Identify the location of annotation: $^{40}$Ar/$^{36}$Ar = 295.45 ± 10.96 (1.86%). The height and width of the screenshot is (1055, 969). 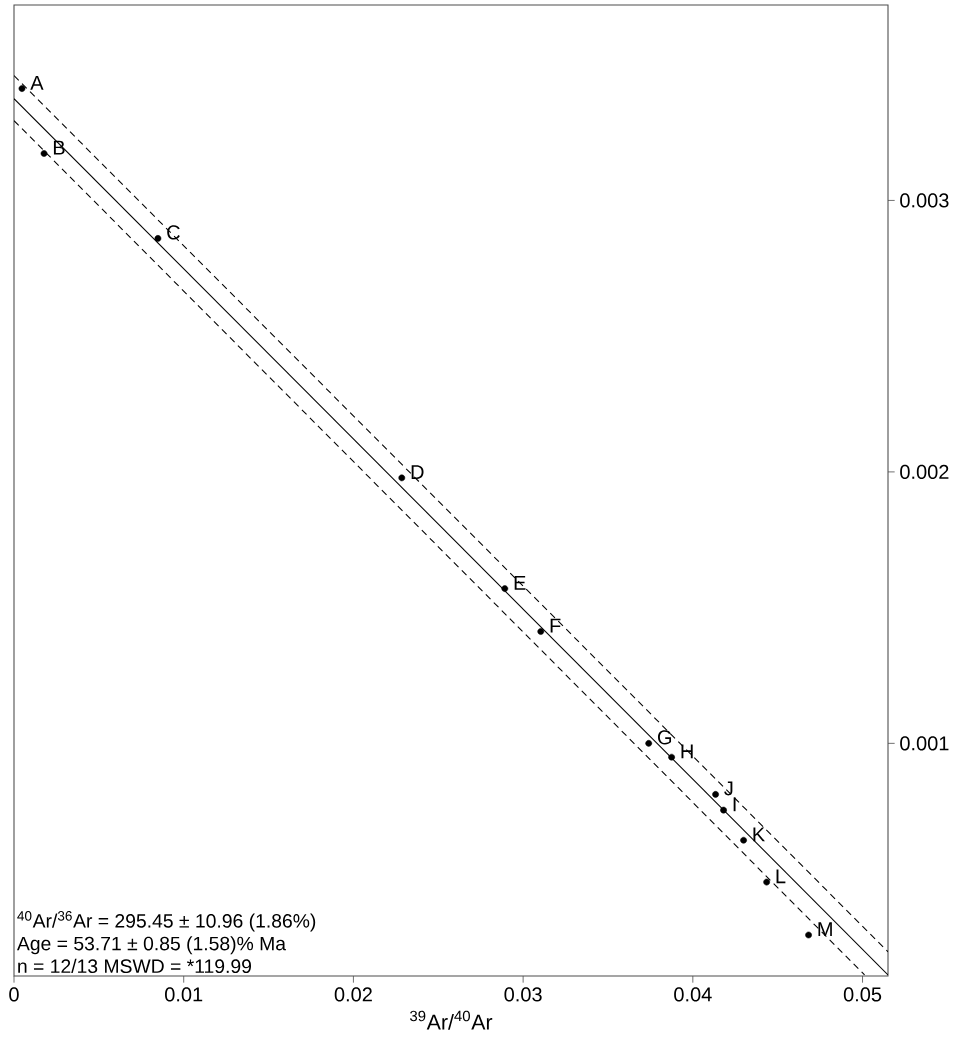
(166, 921).